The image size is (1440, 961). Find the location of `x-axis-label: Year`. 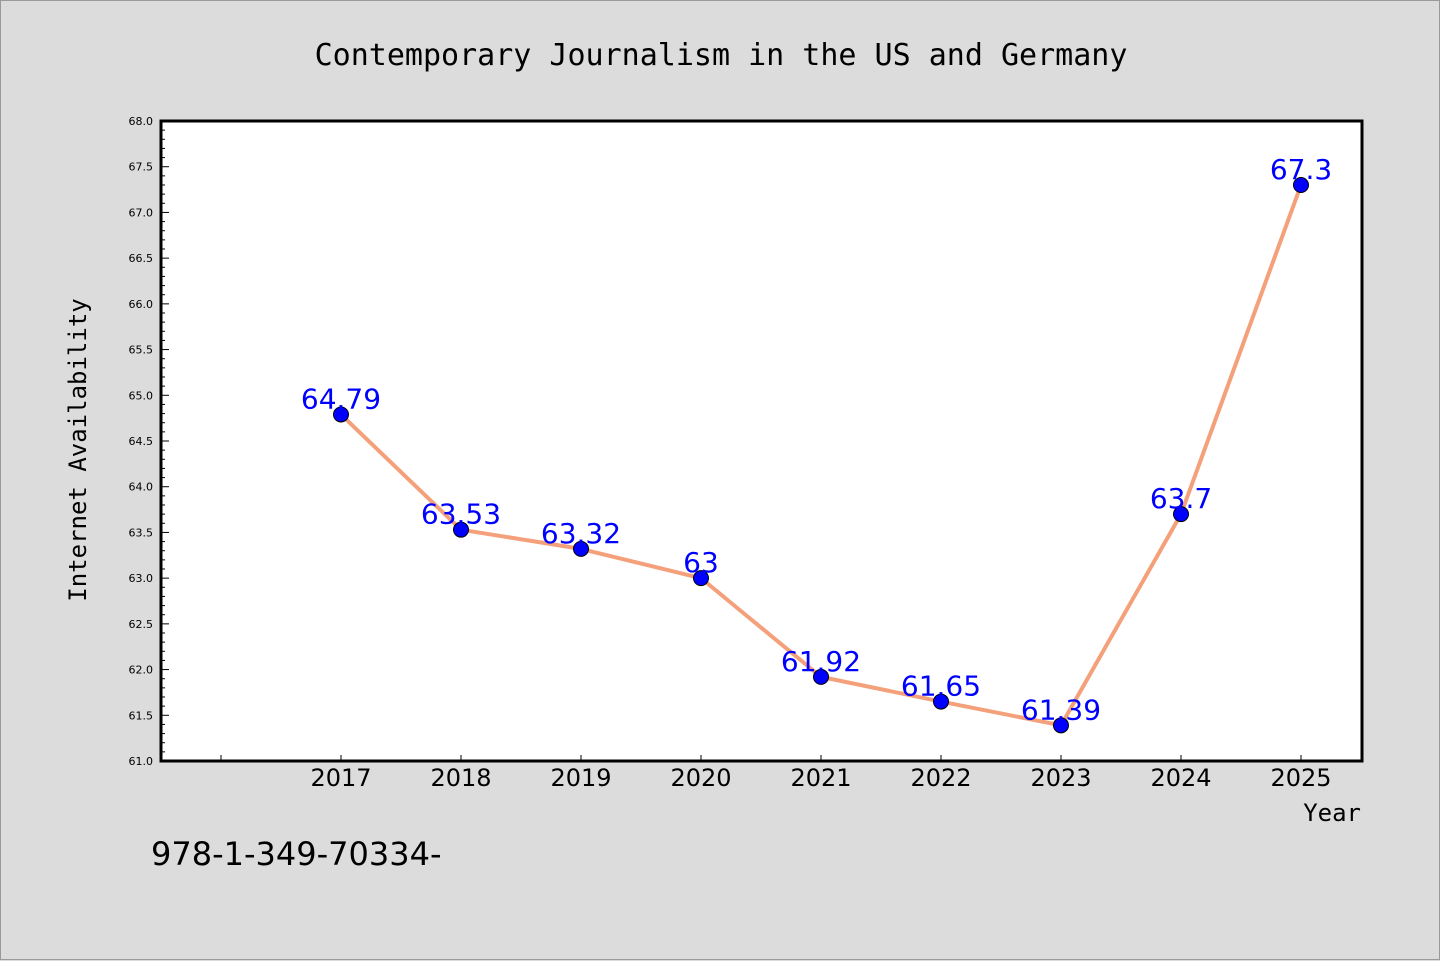

x-axis-label: Year is located at coordinates (1332, 813).